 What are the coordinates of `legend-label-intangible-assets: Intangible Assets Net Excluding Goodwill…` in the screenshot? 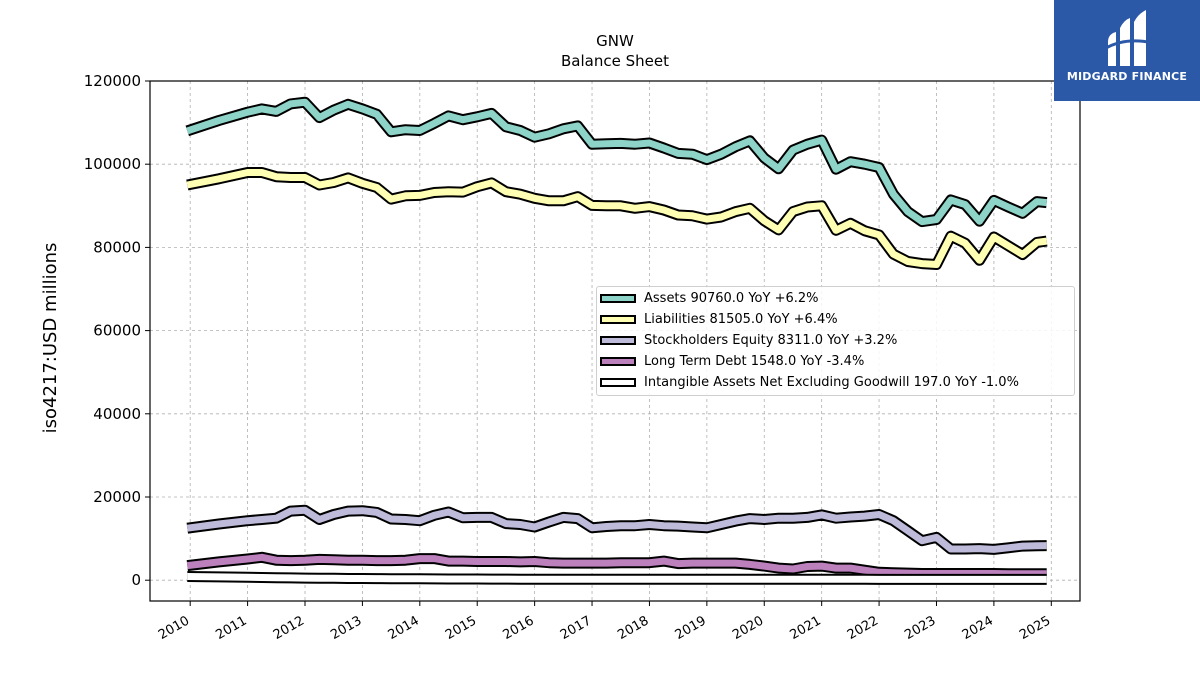 It's located at (831, 382).